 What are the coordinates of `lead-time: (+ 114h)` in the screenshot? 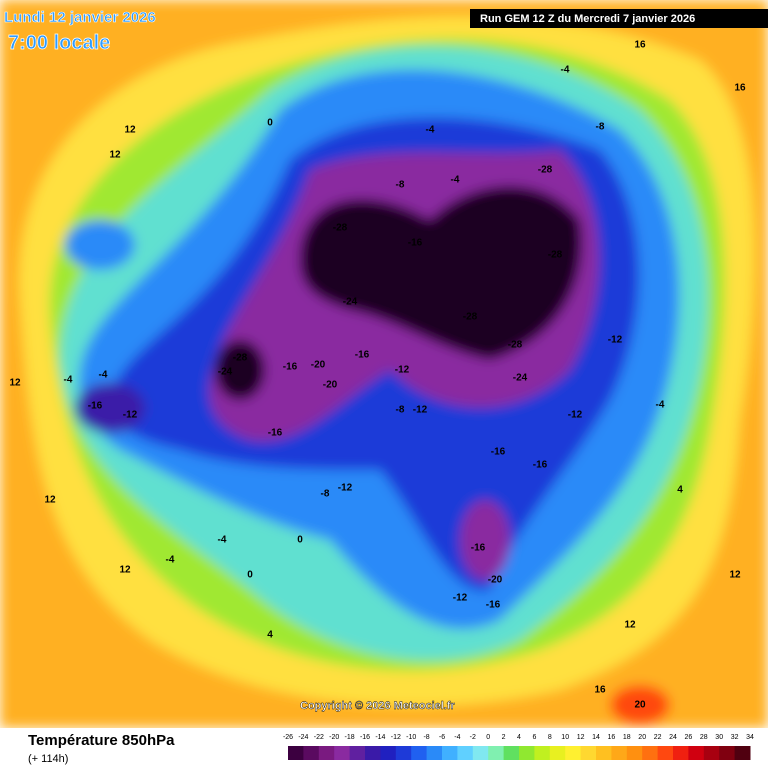 It's located at (48, 759).